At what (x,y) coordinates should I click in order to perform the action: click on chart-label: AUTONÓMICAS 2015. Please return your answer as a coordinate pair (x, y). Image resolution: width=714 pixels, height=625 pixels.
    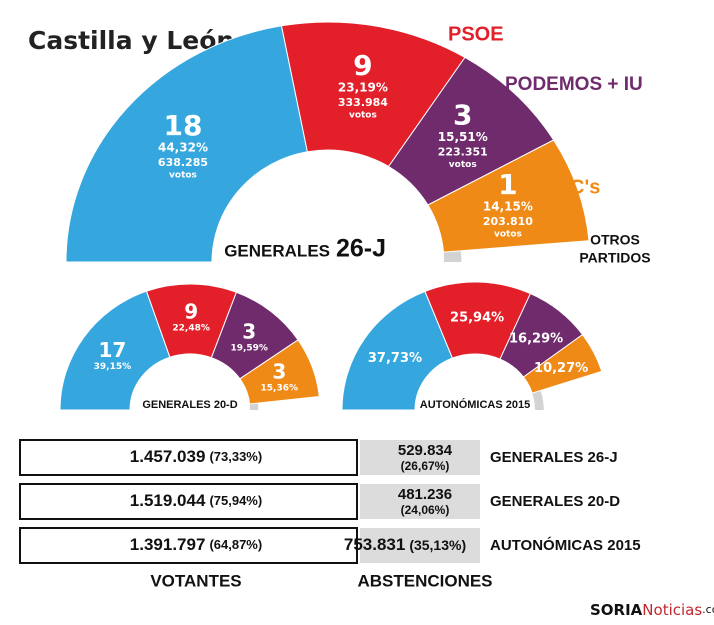
    Looking at the image, I should click on (475, 404).